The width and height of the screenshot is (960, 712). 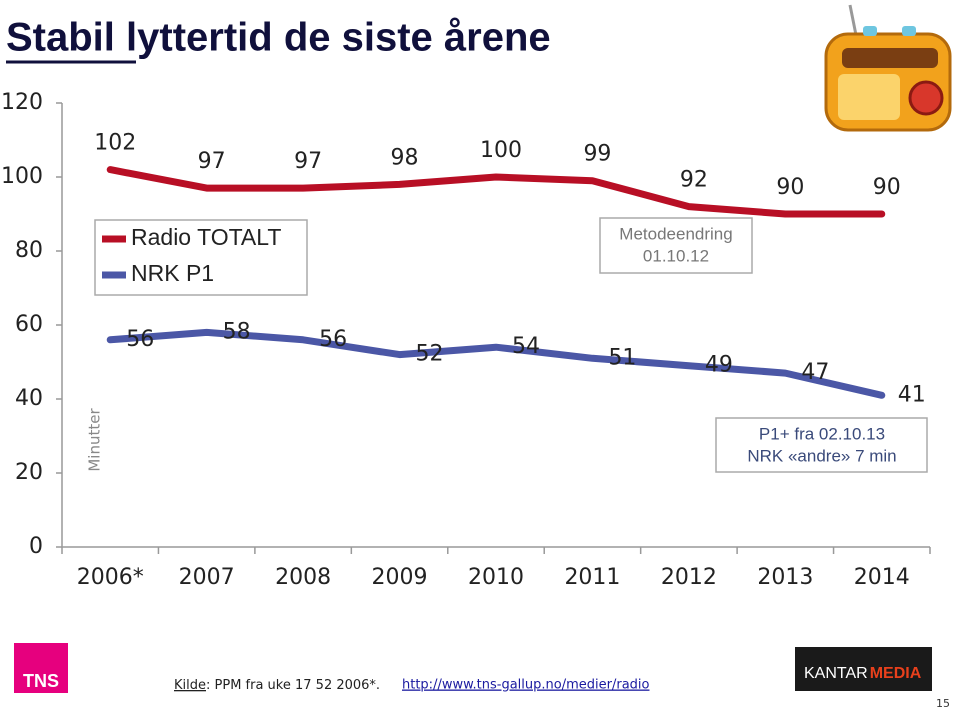 I want to click on source-prefix: Kilde, so click(x=190, y=685).